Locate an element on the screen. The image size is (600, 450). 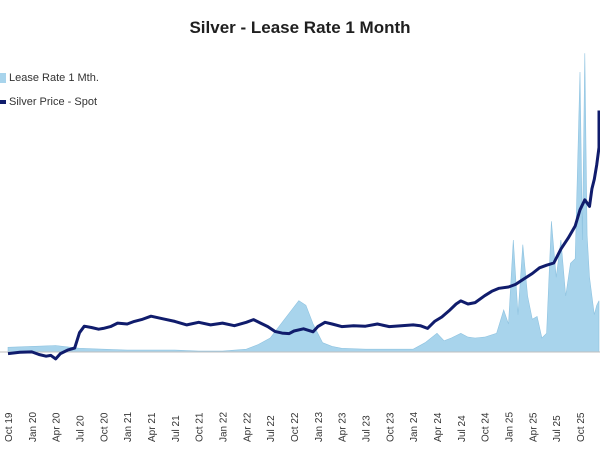
x-tick-label: Jan 21 is located at coordinates (128, 427).